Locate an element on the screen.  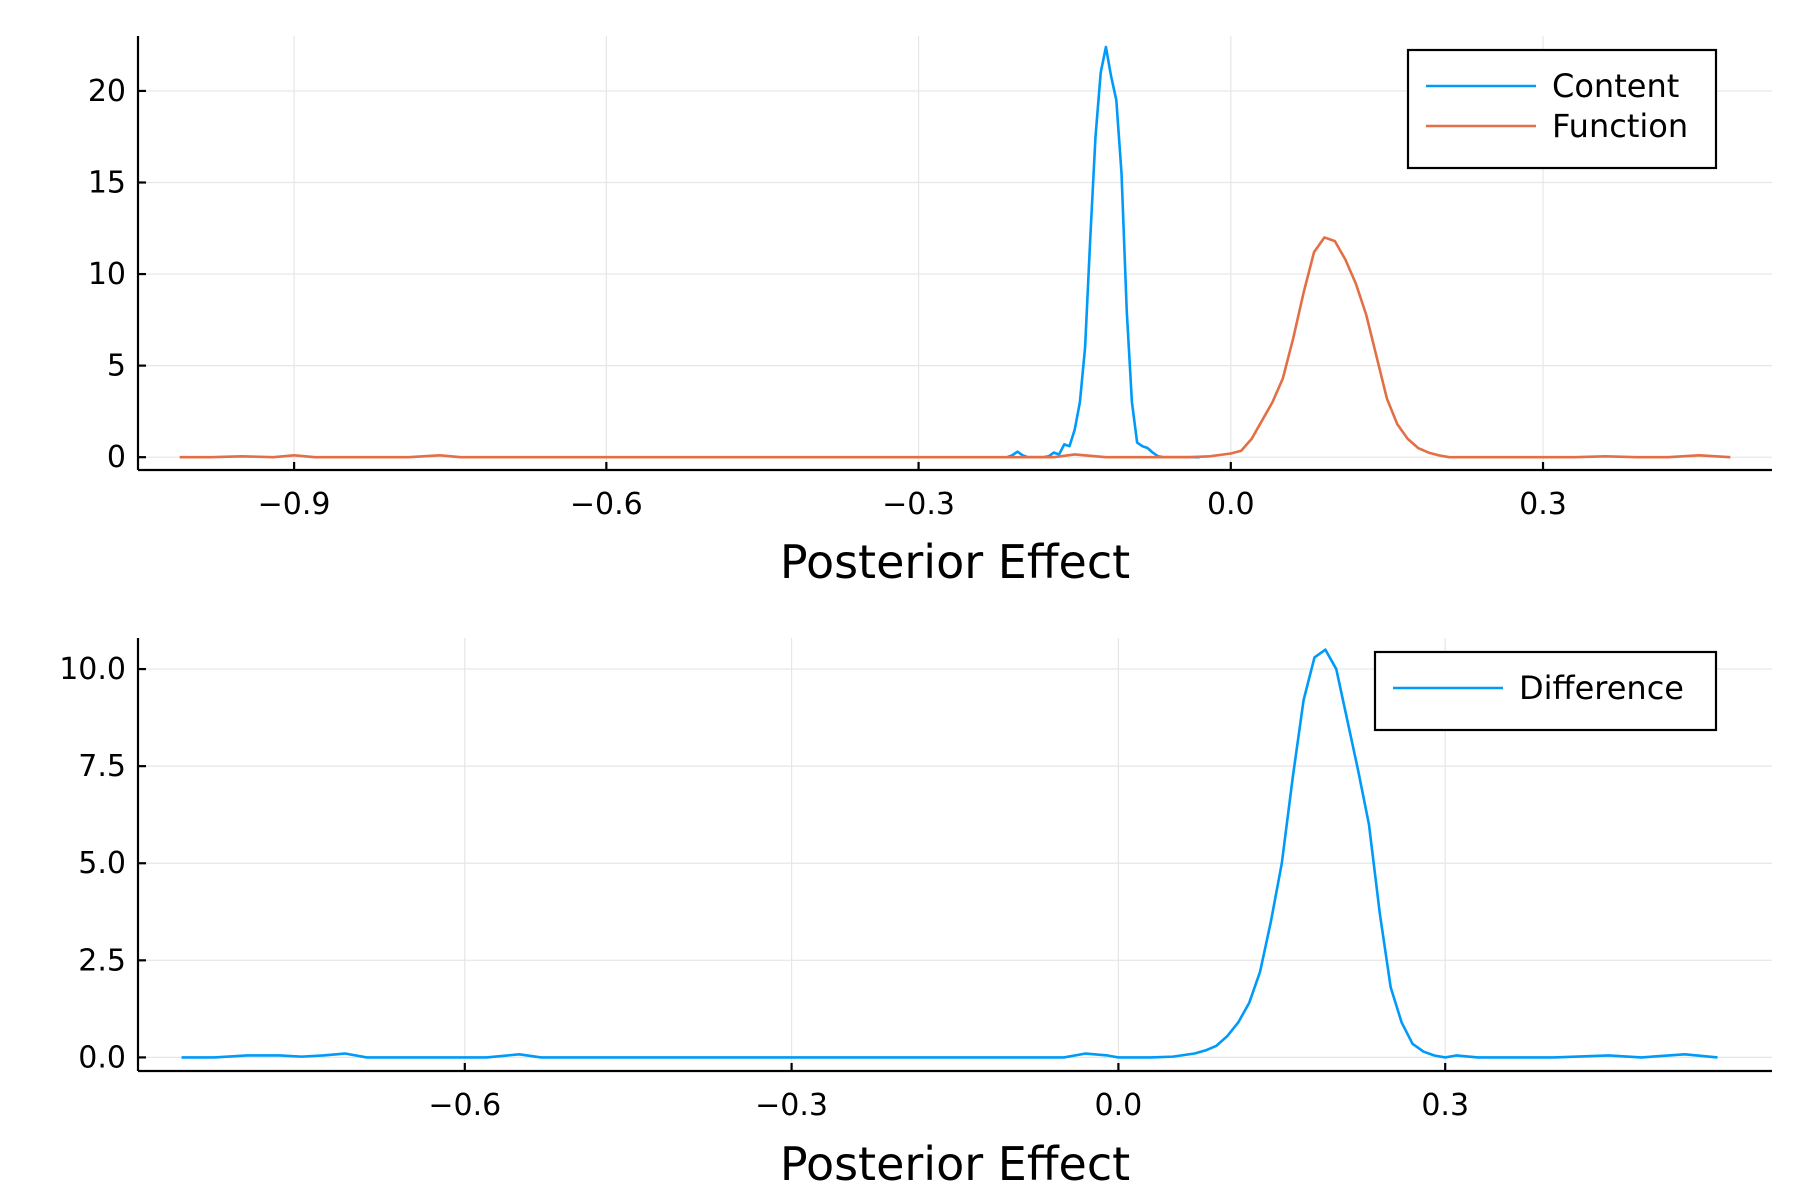
legend: Difference is located at coordinates (1545, 691).